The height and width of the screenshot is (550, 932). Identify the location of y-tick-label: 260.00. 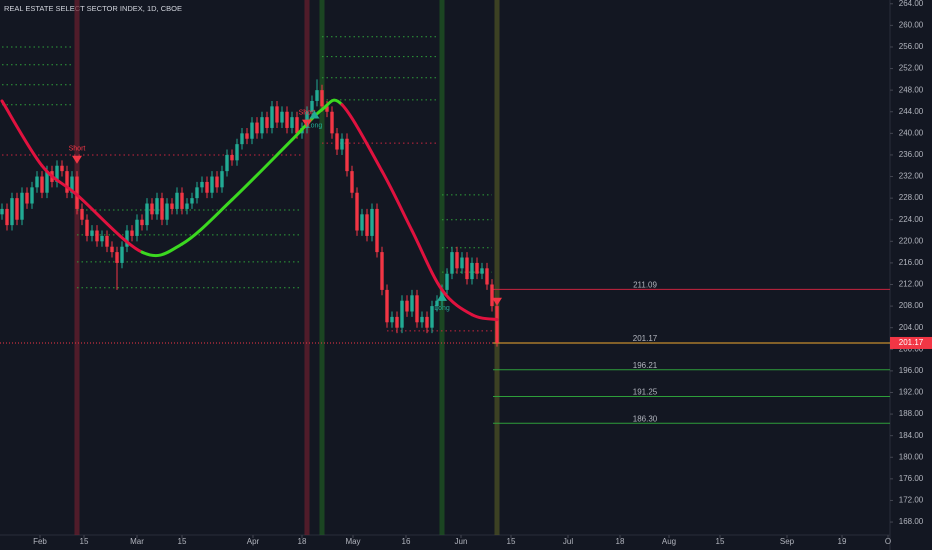
(911, 24).